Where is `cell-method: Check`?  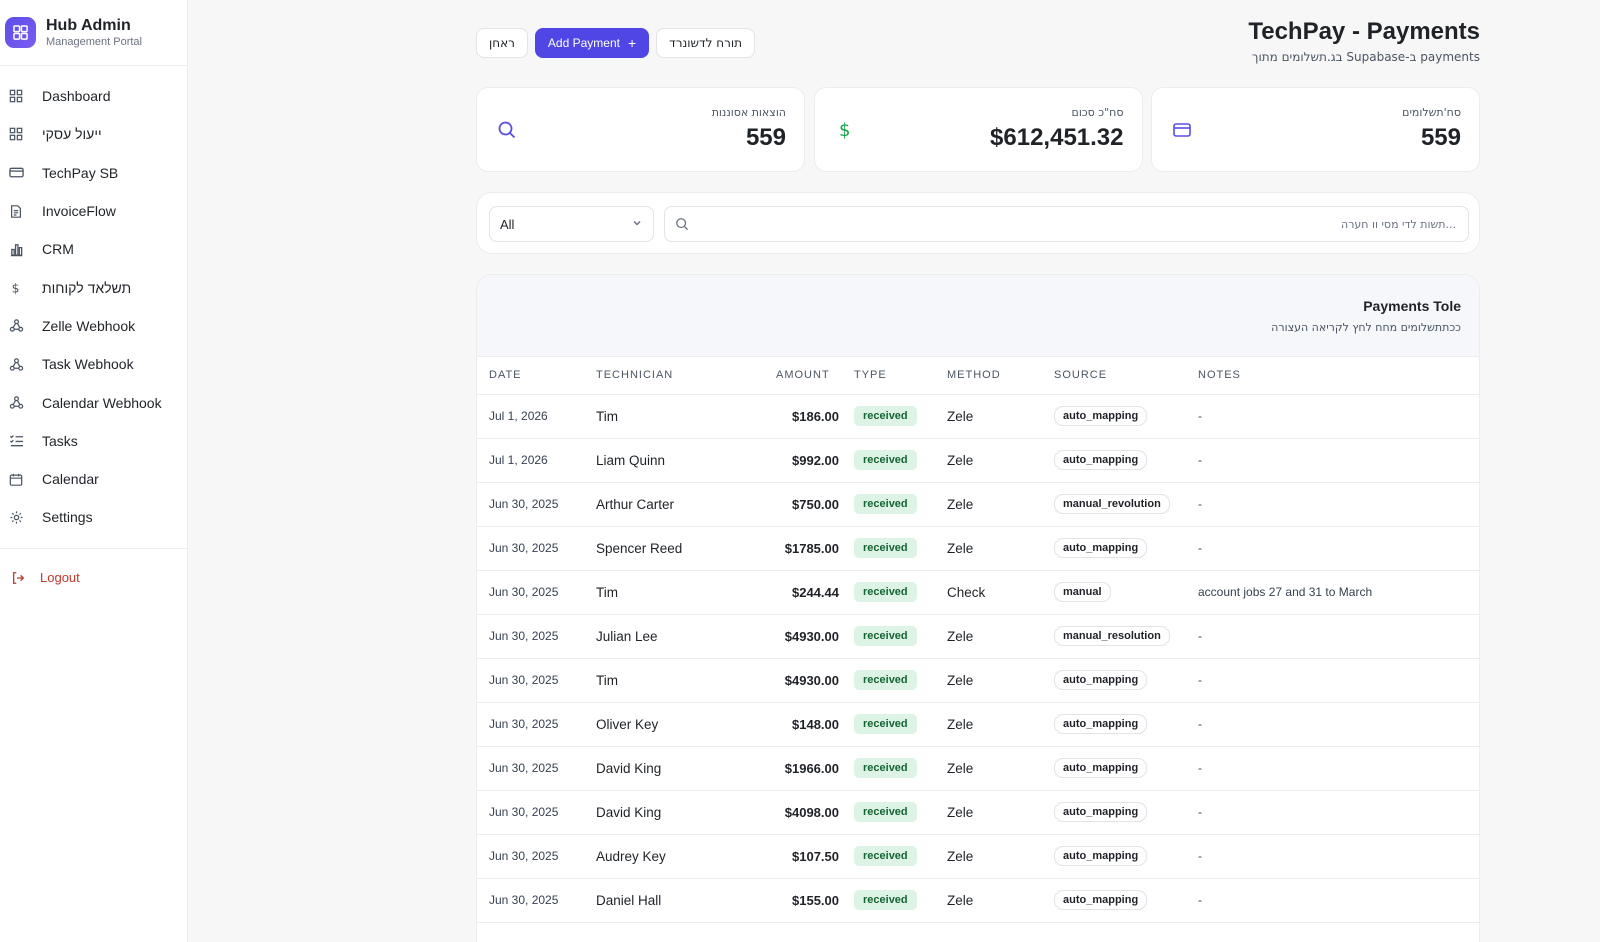 cell-method: Check is located at coordinates (966, 592).